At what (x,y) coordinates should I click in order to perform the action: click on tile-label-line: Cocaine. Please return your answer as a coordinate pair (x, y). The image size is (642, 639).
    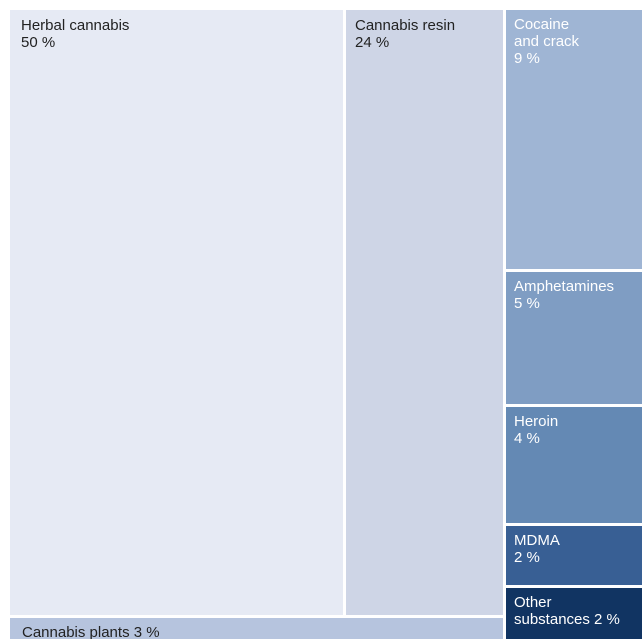
    Looking at the image, I should click on (541, 24).